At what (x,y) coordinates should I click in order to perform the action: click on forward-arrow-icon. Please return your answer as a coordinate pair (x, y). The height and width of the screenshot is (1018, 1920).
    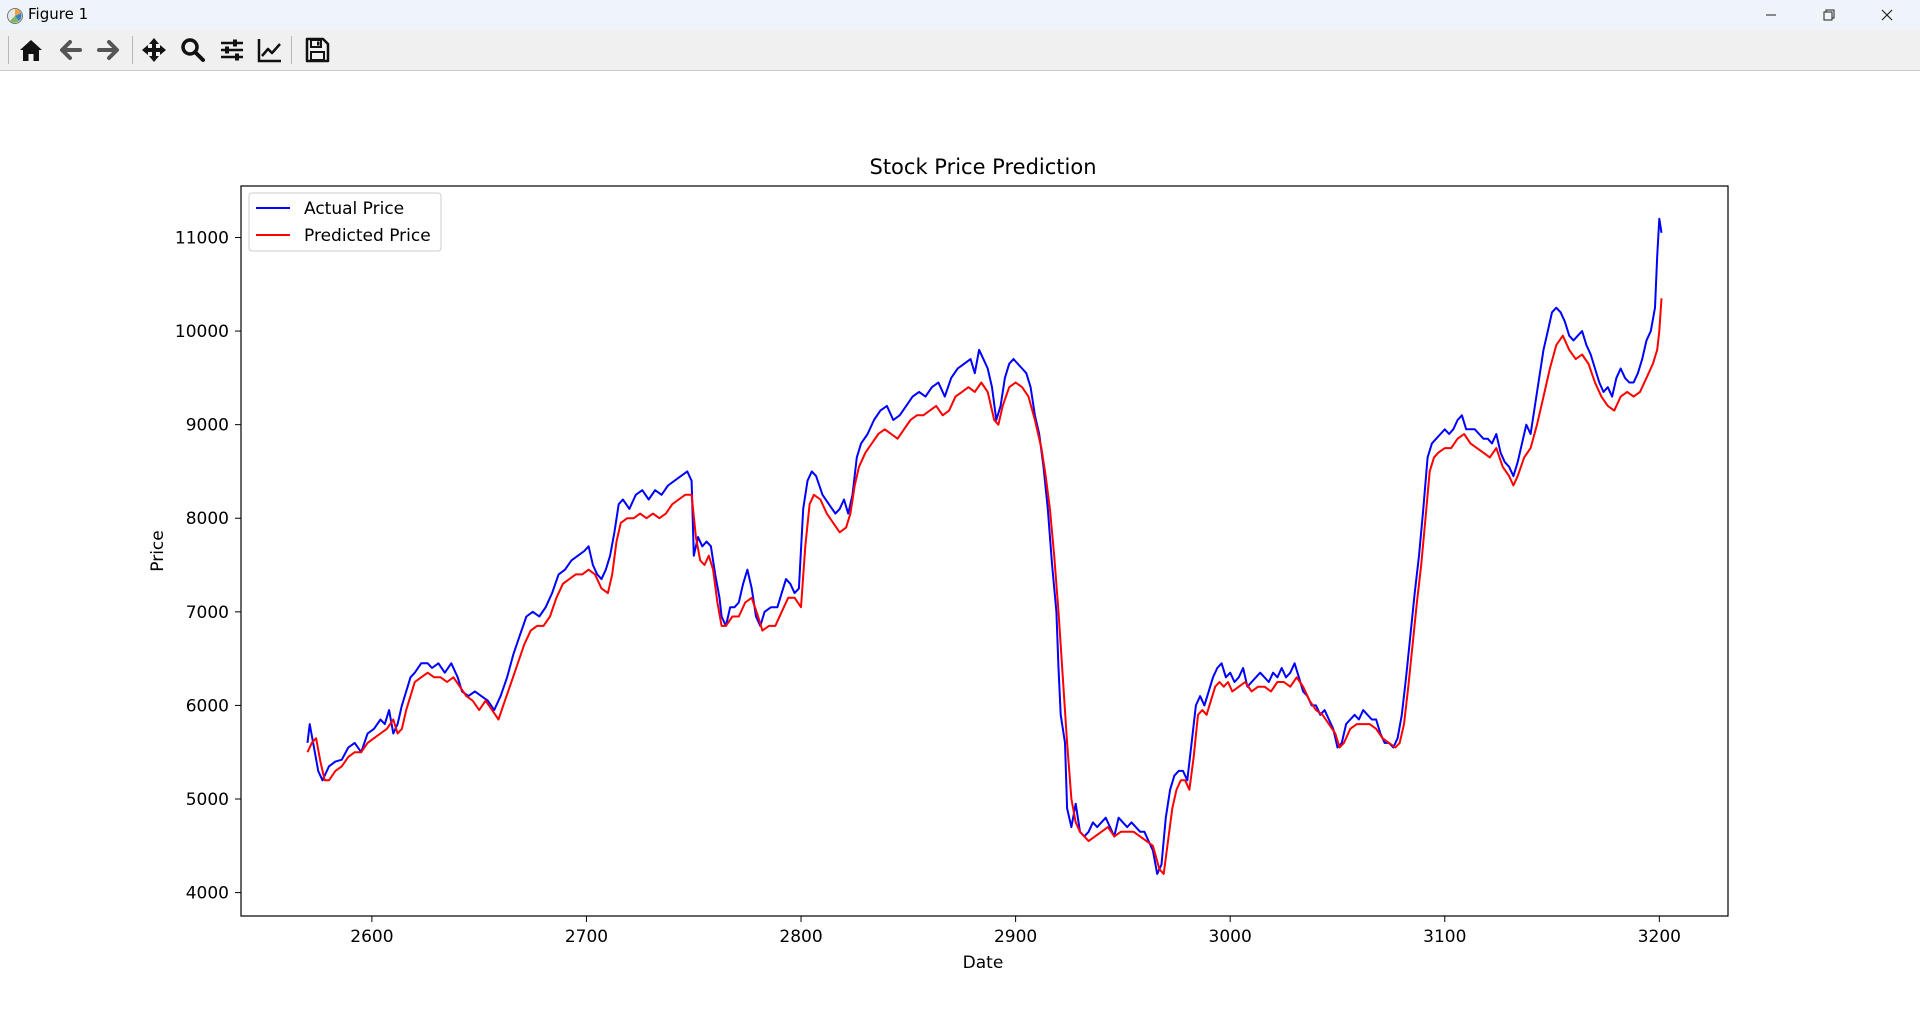
    Looking at the image, I should click on (108, 50).